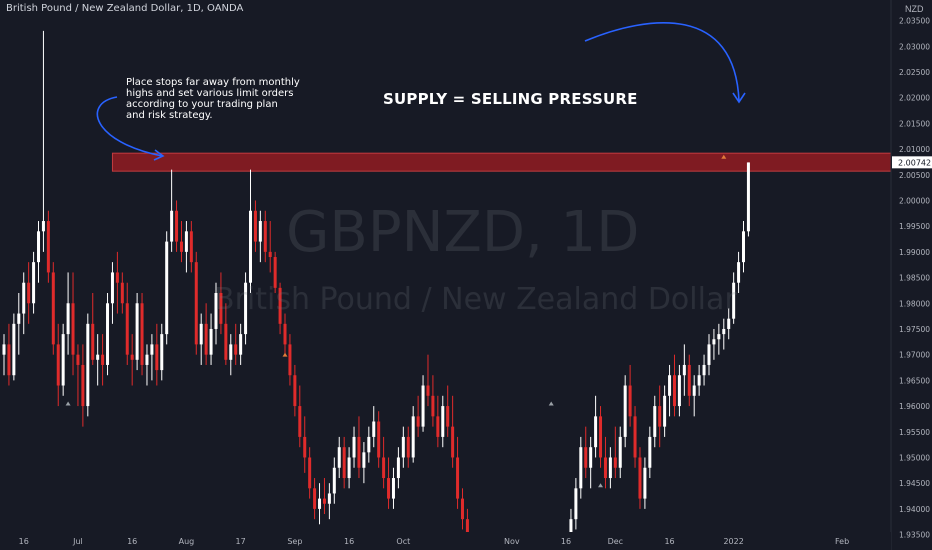 The image size is (932, 550). I want to click on time-tick-label: 16, so click(132, 541).